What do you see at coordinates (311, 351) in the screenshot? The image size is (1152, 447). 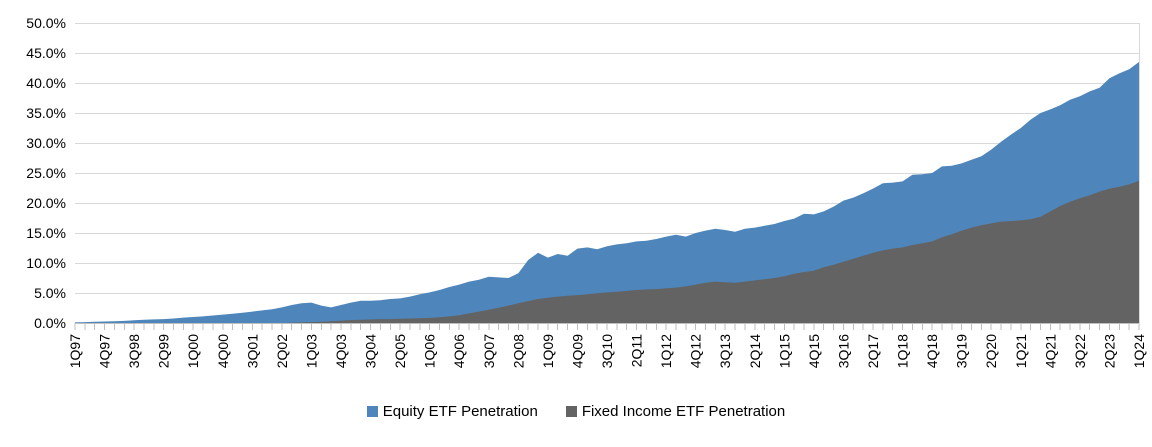 I see `x-axis-label: 1Q03` at bounding box center [311, 351].